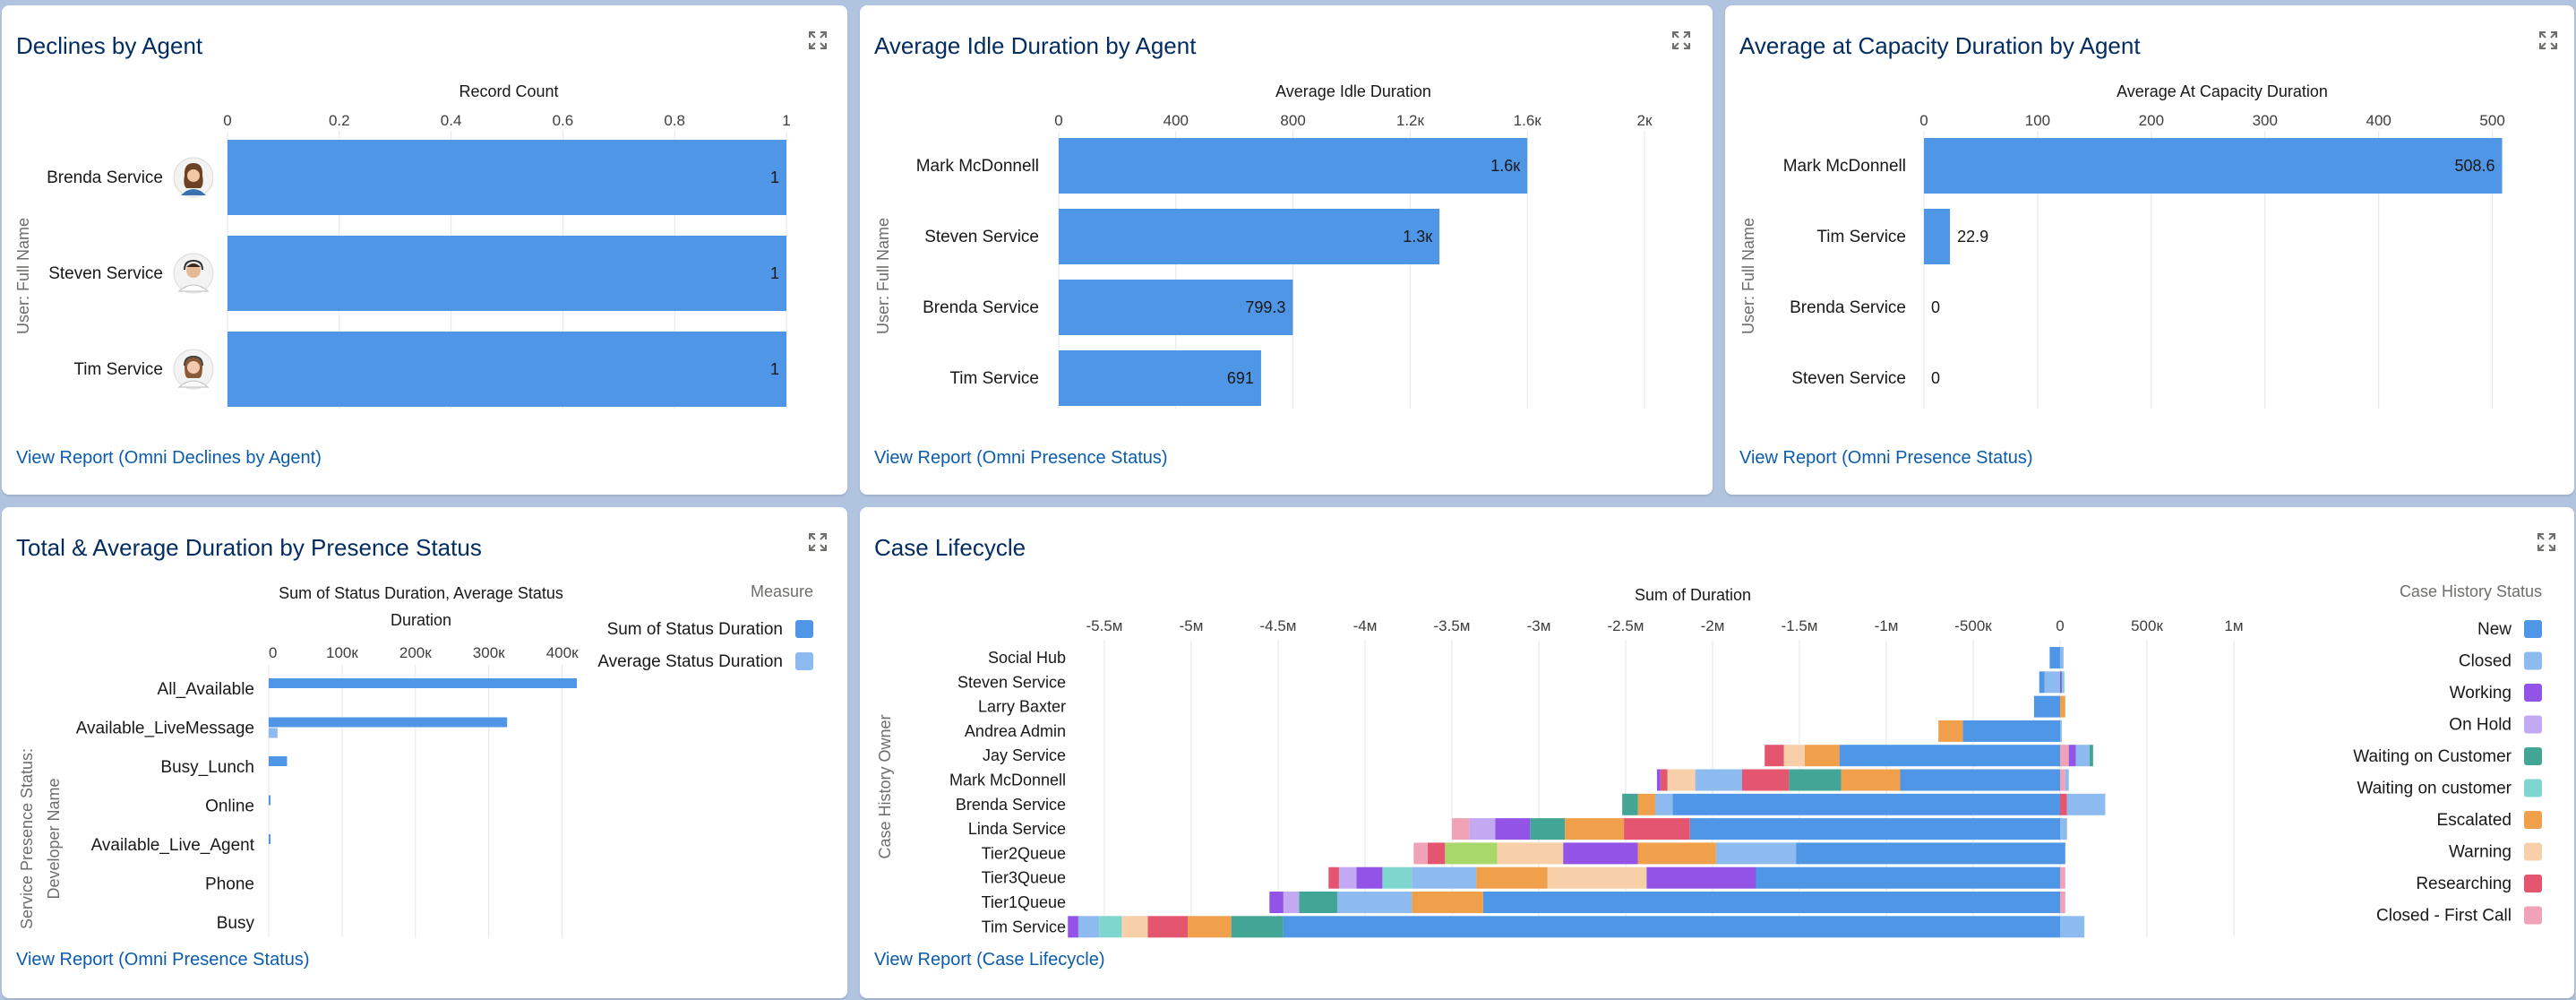 The width and height of the screenshot is (2576, 1000). What do you see at coordinates (278, 761) in the screenshot?
I see `bar-busy-lunch-sum-of-status-duration` at bounding box center [278, 761].